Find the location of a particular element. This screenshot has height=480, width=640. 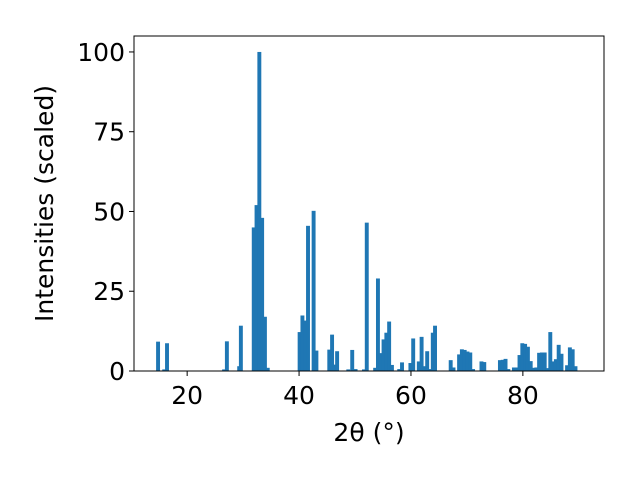

x-axis-ticks: 20 40 60 80 is located at coordinates (355, 390).